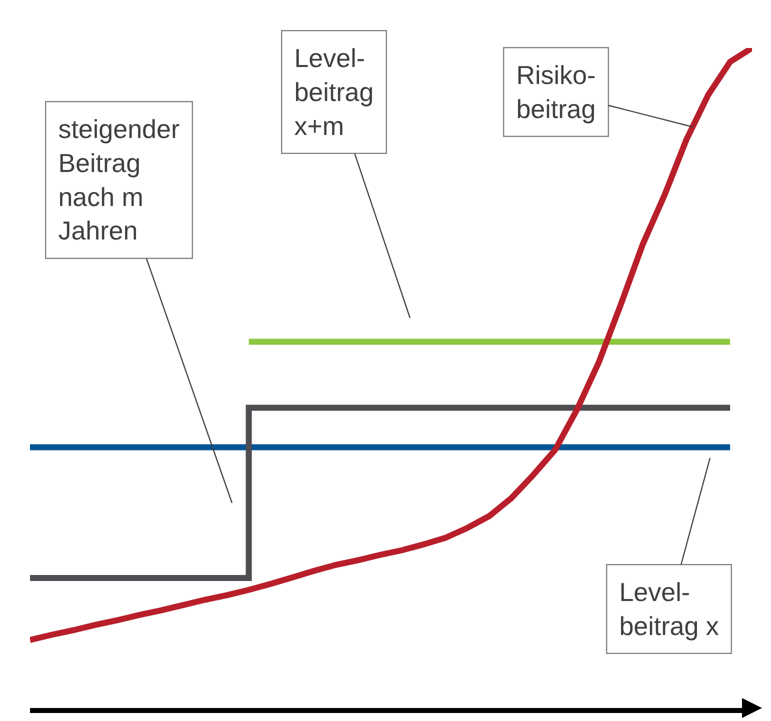 This screenshot has width=771, height=721. Describe the element at coordinates (119, 180) in the screenshot. I see `annotation: steigender Beitrag nach m Jahren` at that location.